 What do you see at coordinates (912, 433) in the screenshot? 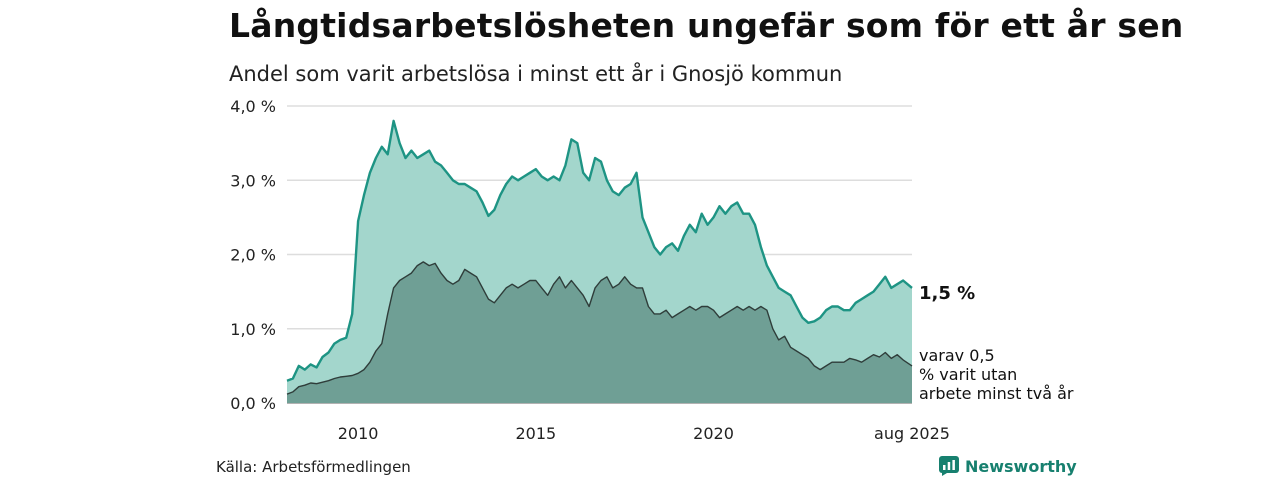
I see `x-tick-label: aug 2025` at bounding box center [912, 433].